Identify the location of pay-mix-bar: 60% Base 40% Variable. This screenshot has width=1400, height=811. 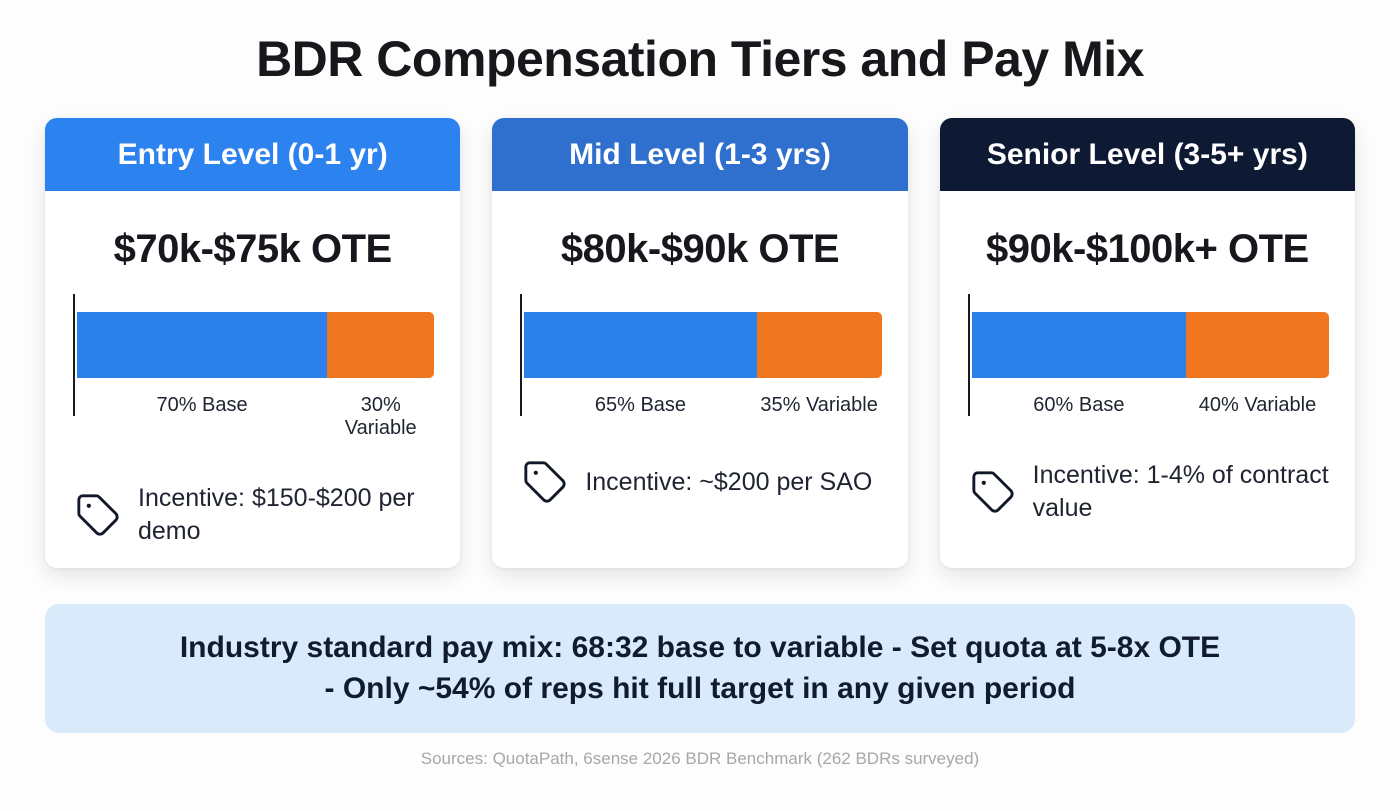
(1148, 355).